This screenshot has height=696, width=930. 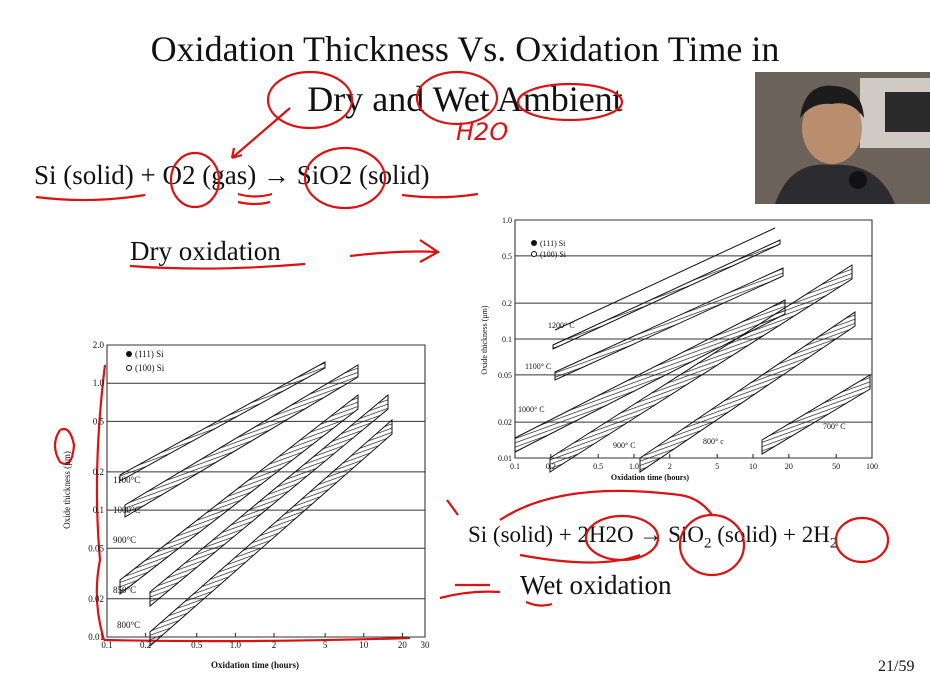 What do you see at coordinates (596, 585) in the screenshot?
I see `wet-label: Wet oxidation` at bounding box center [596, 585].